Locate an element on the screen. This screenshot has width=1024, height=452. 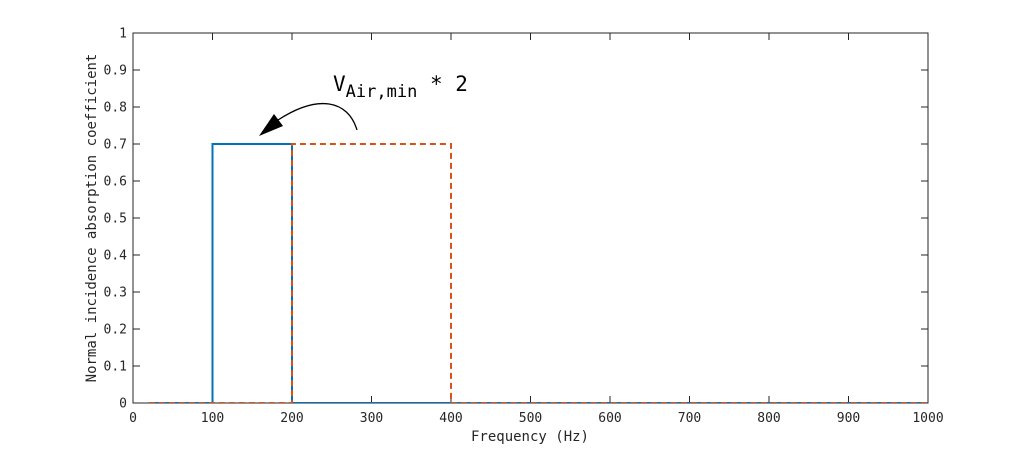
x-tick-label: 1000 is located at coordinates (927, 418).